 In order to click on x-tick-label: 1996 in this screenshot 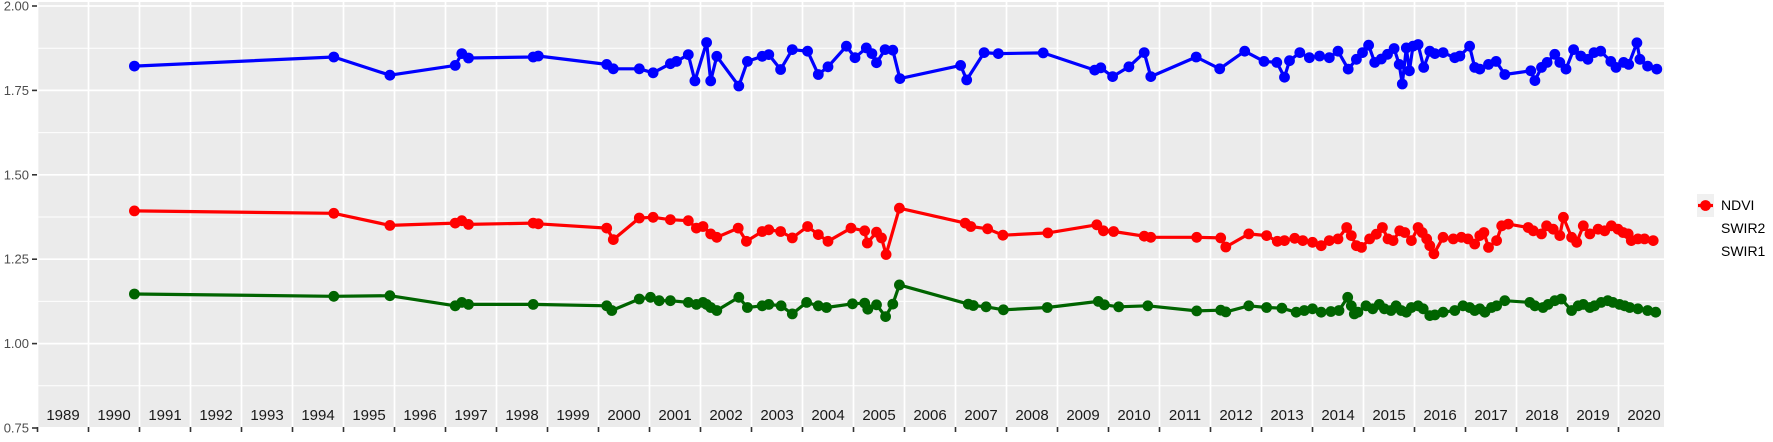, I will do `click(419, 415)`.